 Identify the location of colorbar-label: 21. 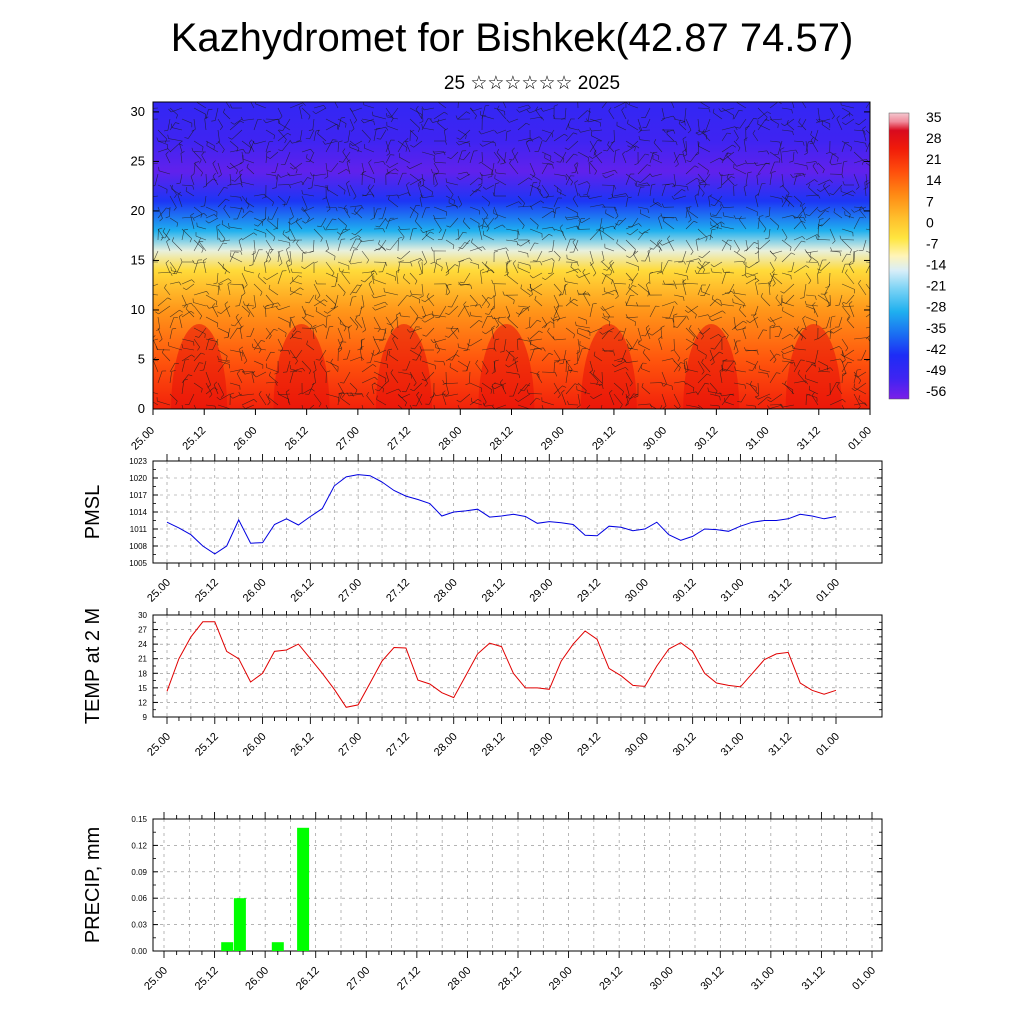
(934, 159).